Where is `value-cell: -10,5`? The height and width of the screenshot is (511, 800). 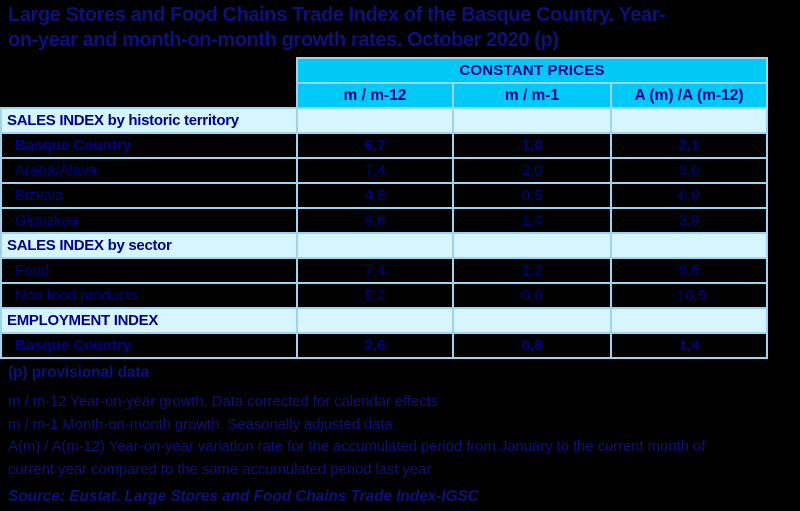
value-cell: -10,5 is located at coordinates (689, 295).